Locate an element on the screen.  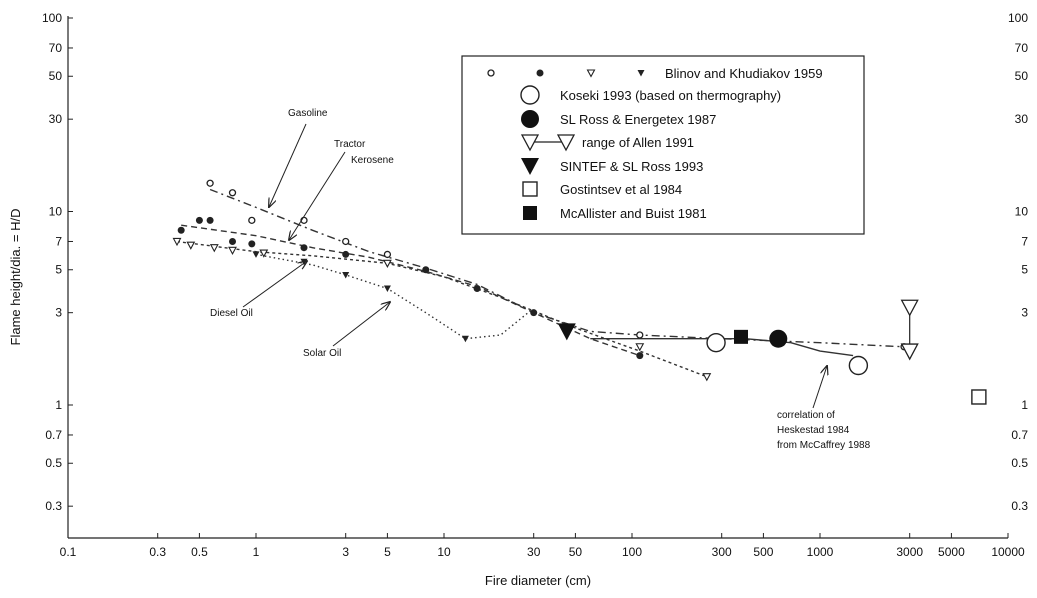
curve-kerosene is located at coordinates (411, 290).